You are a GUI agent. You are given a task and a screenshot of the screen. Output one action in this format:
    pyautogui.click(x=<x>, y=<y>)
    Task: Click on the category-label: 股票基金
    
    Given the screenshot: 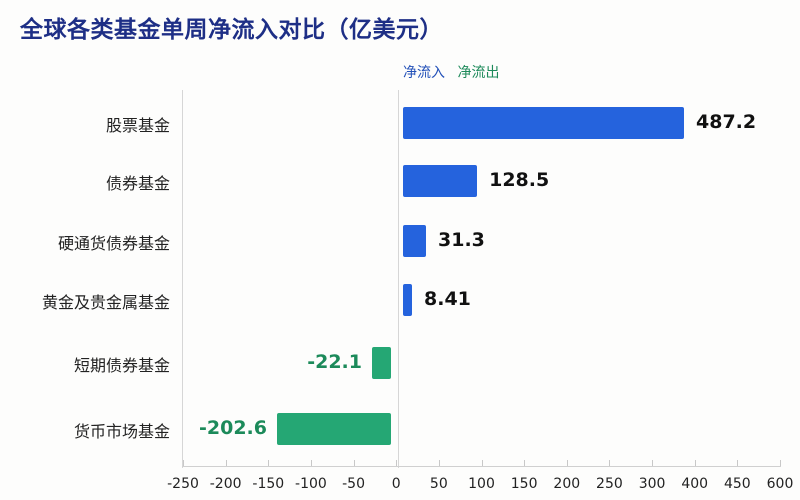 What is the action you would take?
    pyautogui.click(x=137, y=125)
    